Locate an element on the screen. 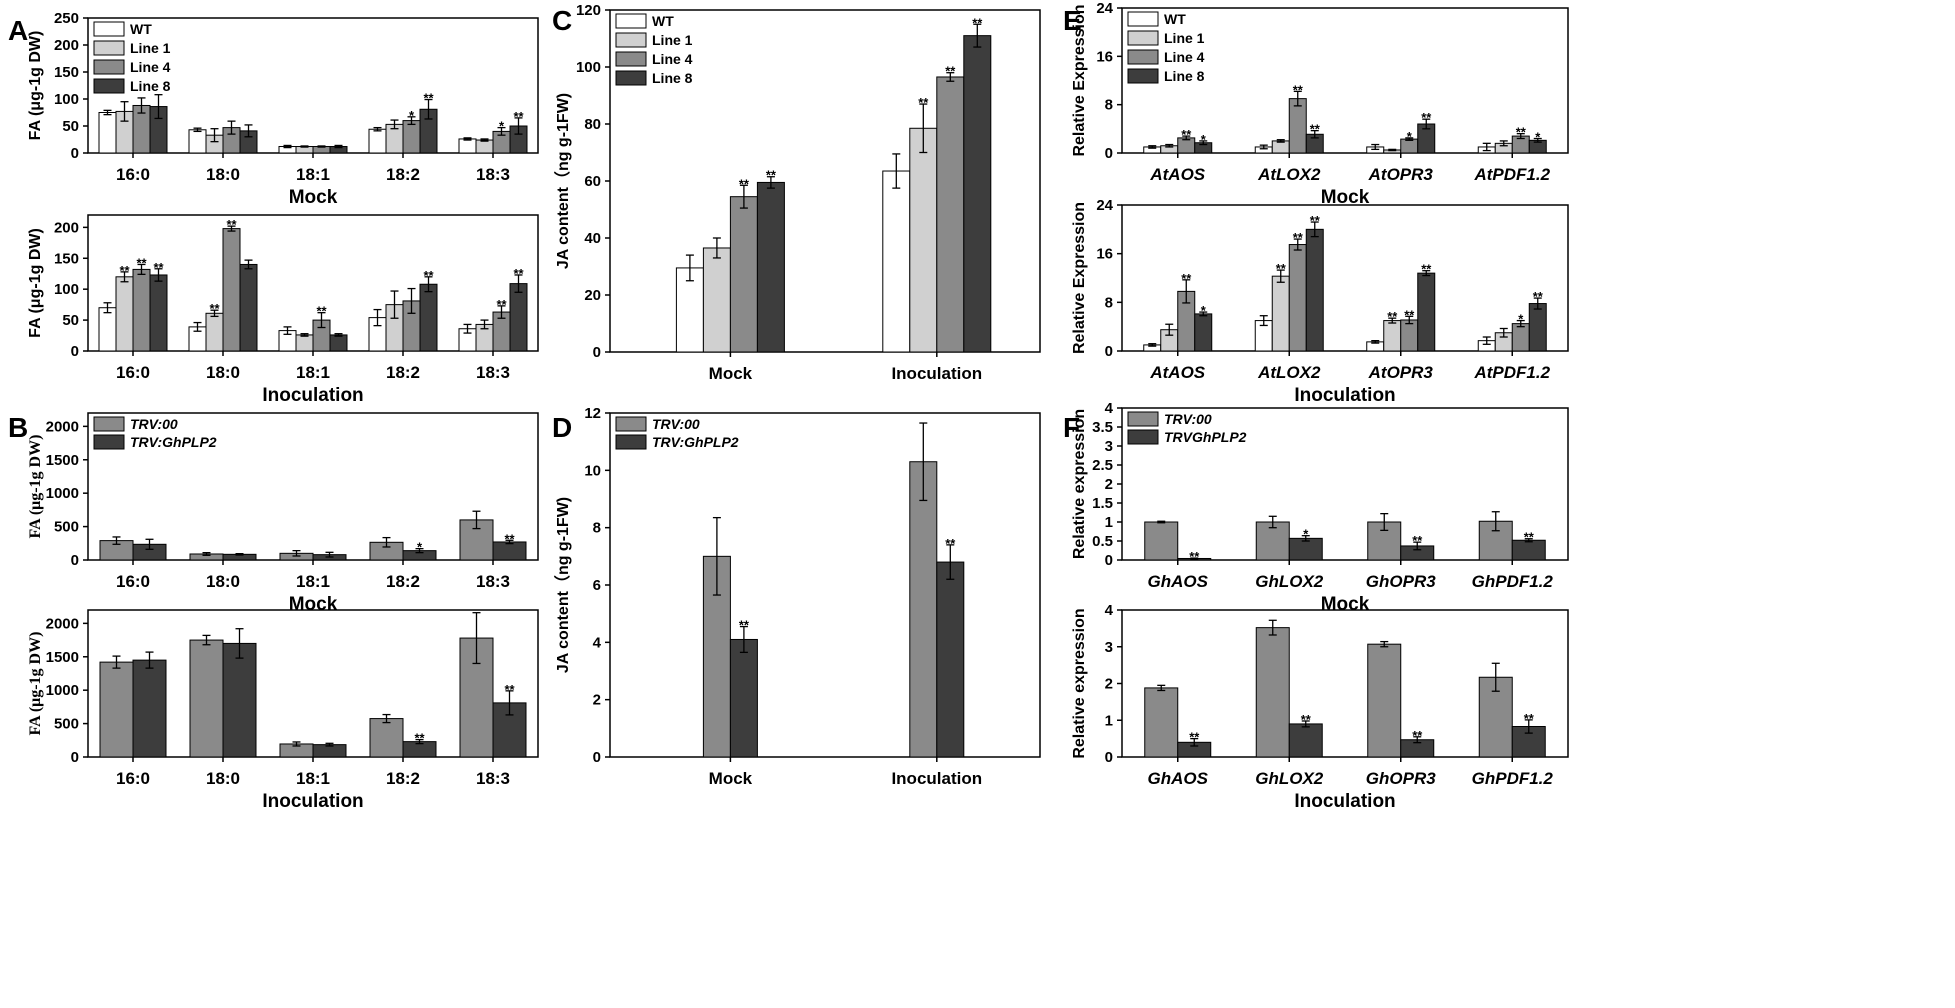  x-tick-label: 18:3 is located at coordinates (493, 174).